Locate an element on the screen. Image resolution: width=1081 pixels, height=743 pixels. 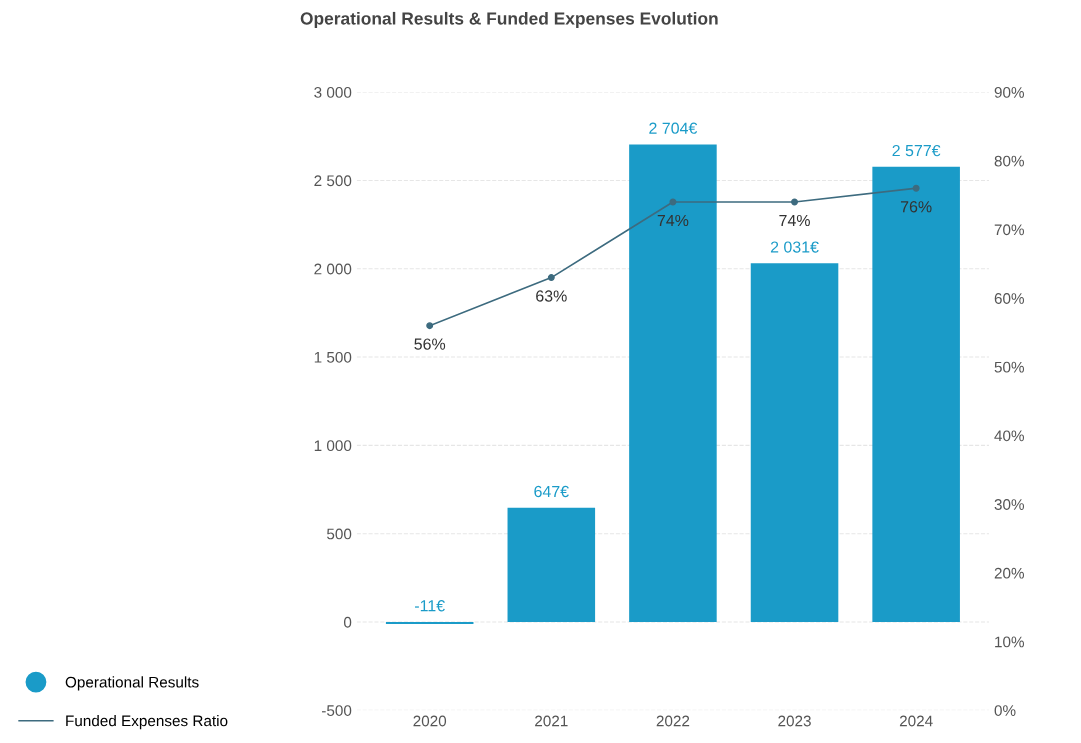
data-label: 2 577€ is located at coordinates (916, 150).